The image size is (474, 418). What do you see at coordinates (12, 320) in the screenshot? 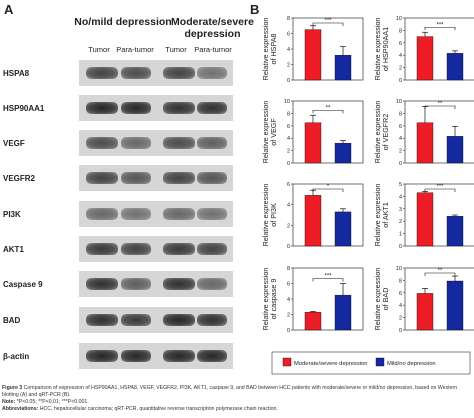
I see `protein-label: BAD` at bounding box center [12, 320].